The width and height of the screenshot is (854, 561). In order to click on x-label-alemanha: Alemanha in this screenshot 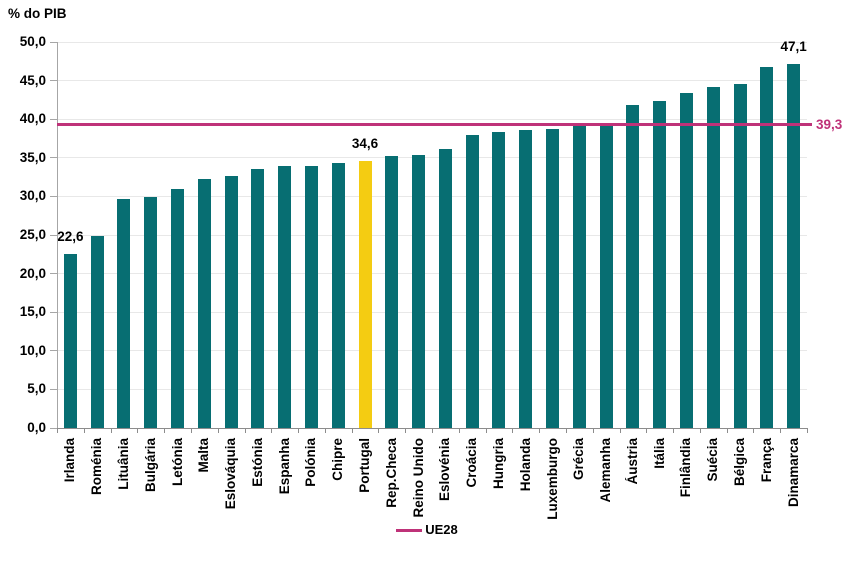, I will do `click(606, 470)`.